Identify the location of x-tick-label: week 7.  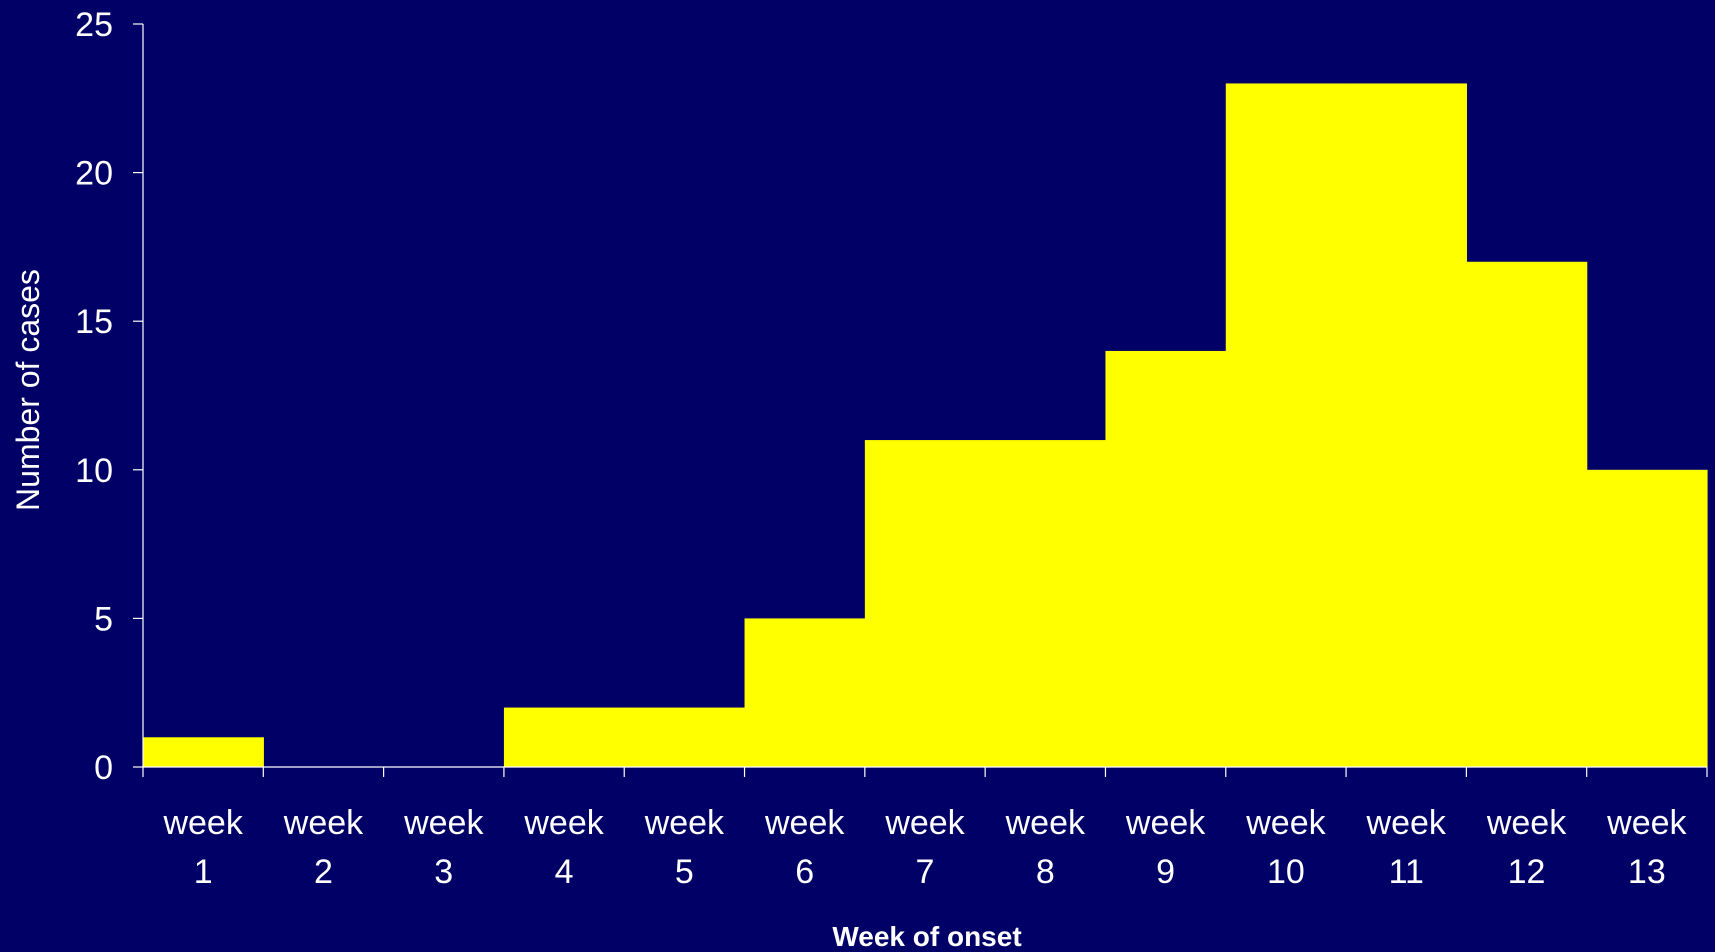
(924, 847).